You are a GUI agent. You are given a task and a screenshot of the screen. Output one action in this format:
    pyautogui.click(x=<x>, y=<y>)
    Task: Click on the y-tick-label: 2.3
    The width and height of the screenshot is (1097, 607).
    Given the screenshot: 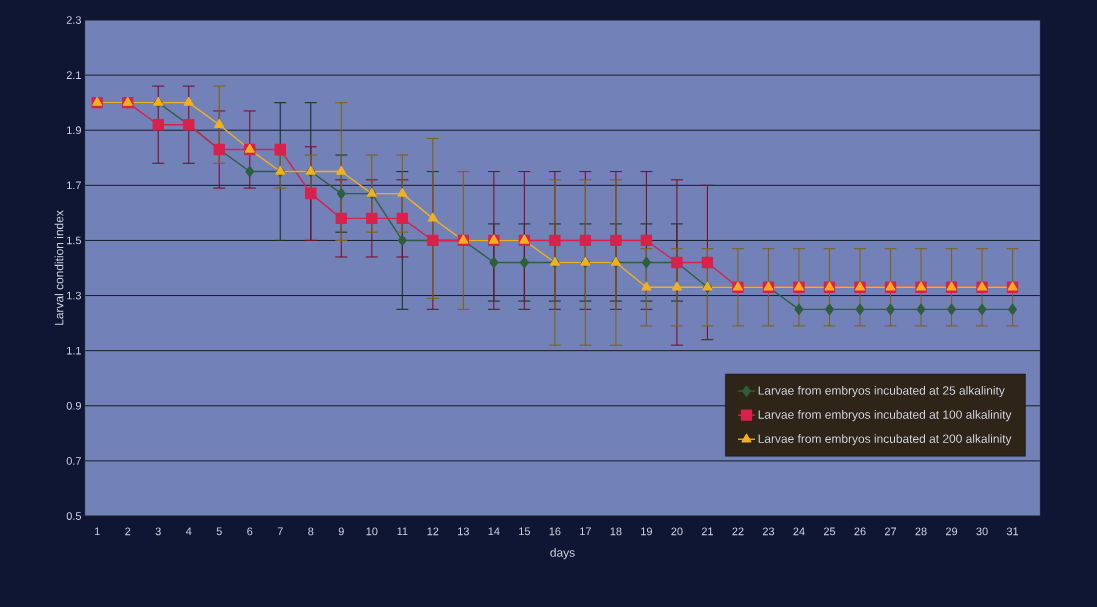 What is the action you would take?
    pyautogui.click(x=73, y=20)
    